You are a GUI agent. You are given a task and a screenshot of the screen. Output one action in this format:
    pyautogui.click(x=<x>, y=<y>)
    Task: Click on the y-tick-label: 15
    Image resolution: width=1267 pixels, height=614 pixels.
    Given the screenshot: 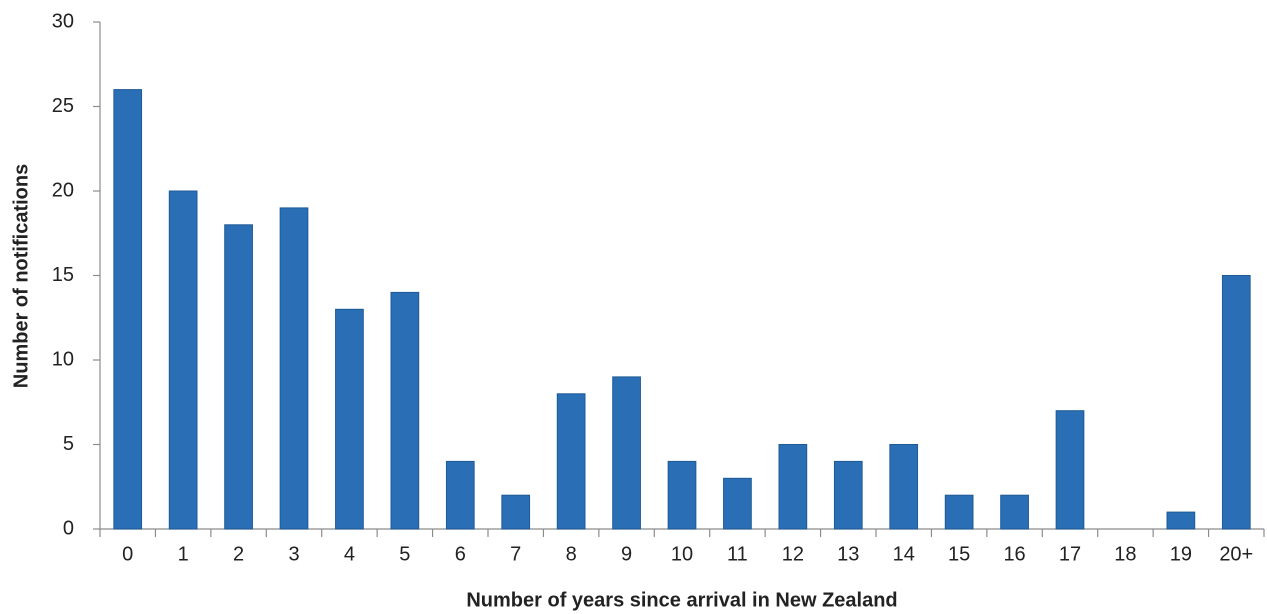 What is the action you would take?
    pyautogui.click(x=63, y=275)
    